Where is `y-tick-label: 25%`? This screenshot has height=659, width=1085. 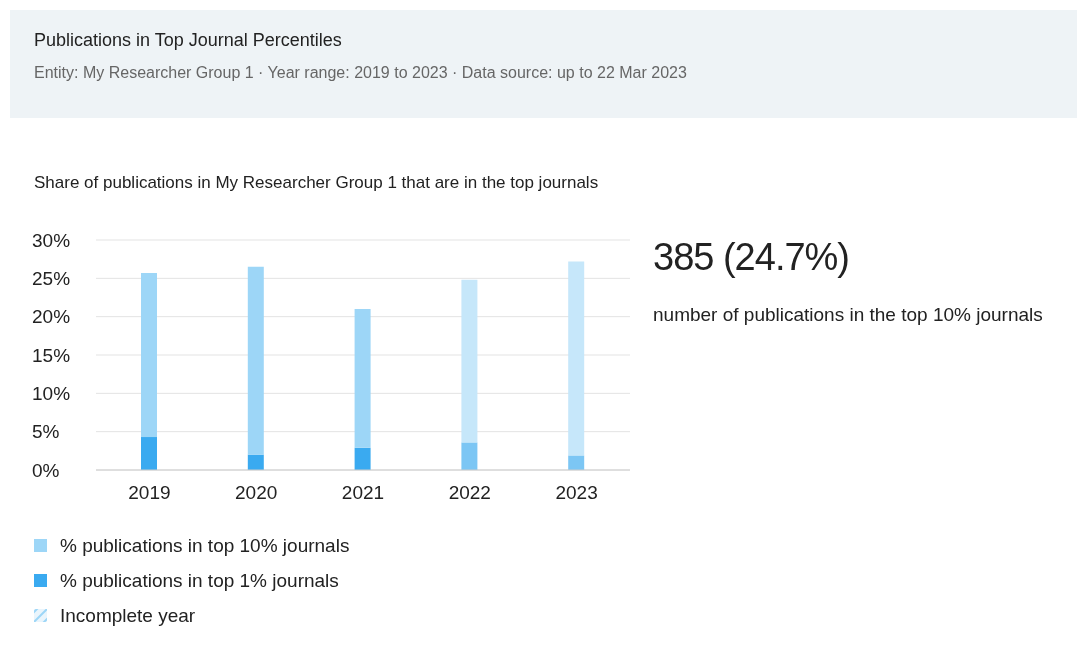
y-tick-label: 25% is located at coordinates (51, 279).